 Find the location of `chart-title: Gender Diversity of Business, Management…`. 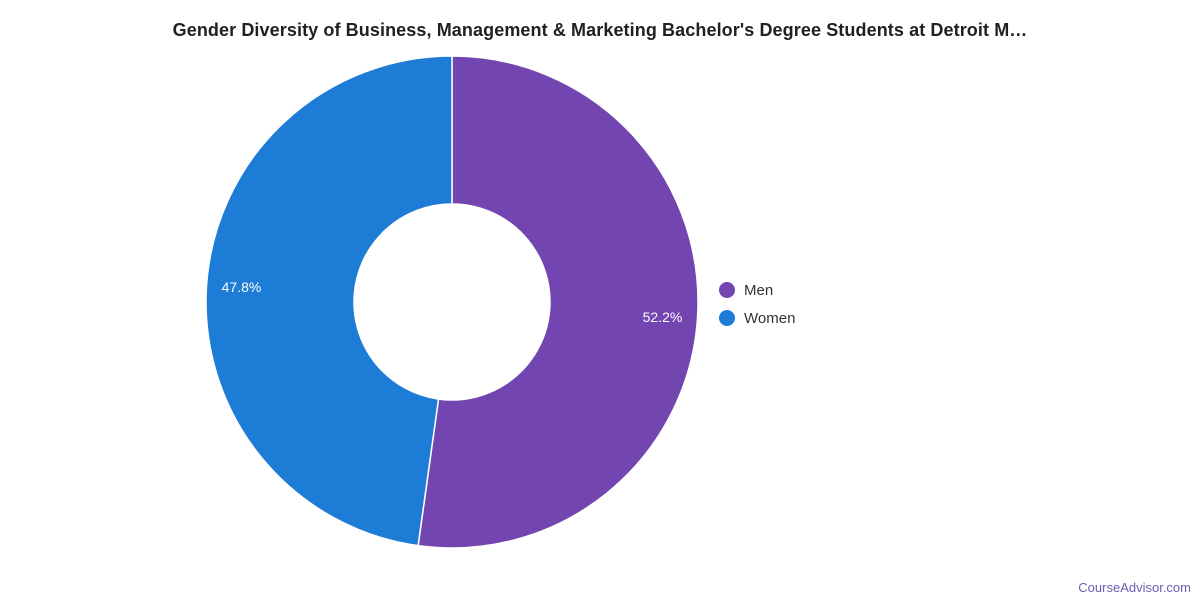

chart-title: Gender Diversity of Business, Management… is located at coordinates (600, 30).